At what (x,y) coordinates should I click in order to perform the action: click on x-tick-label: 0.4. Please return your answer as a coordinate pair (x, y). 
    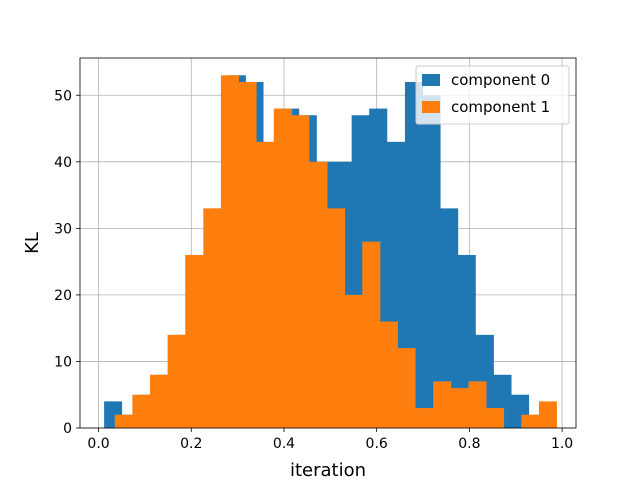
    Looking at the image, I should click on (284, 444).